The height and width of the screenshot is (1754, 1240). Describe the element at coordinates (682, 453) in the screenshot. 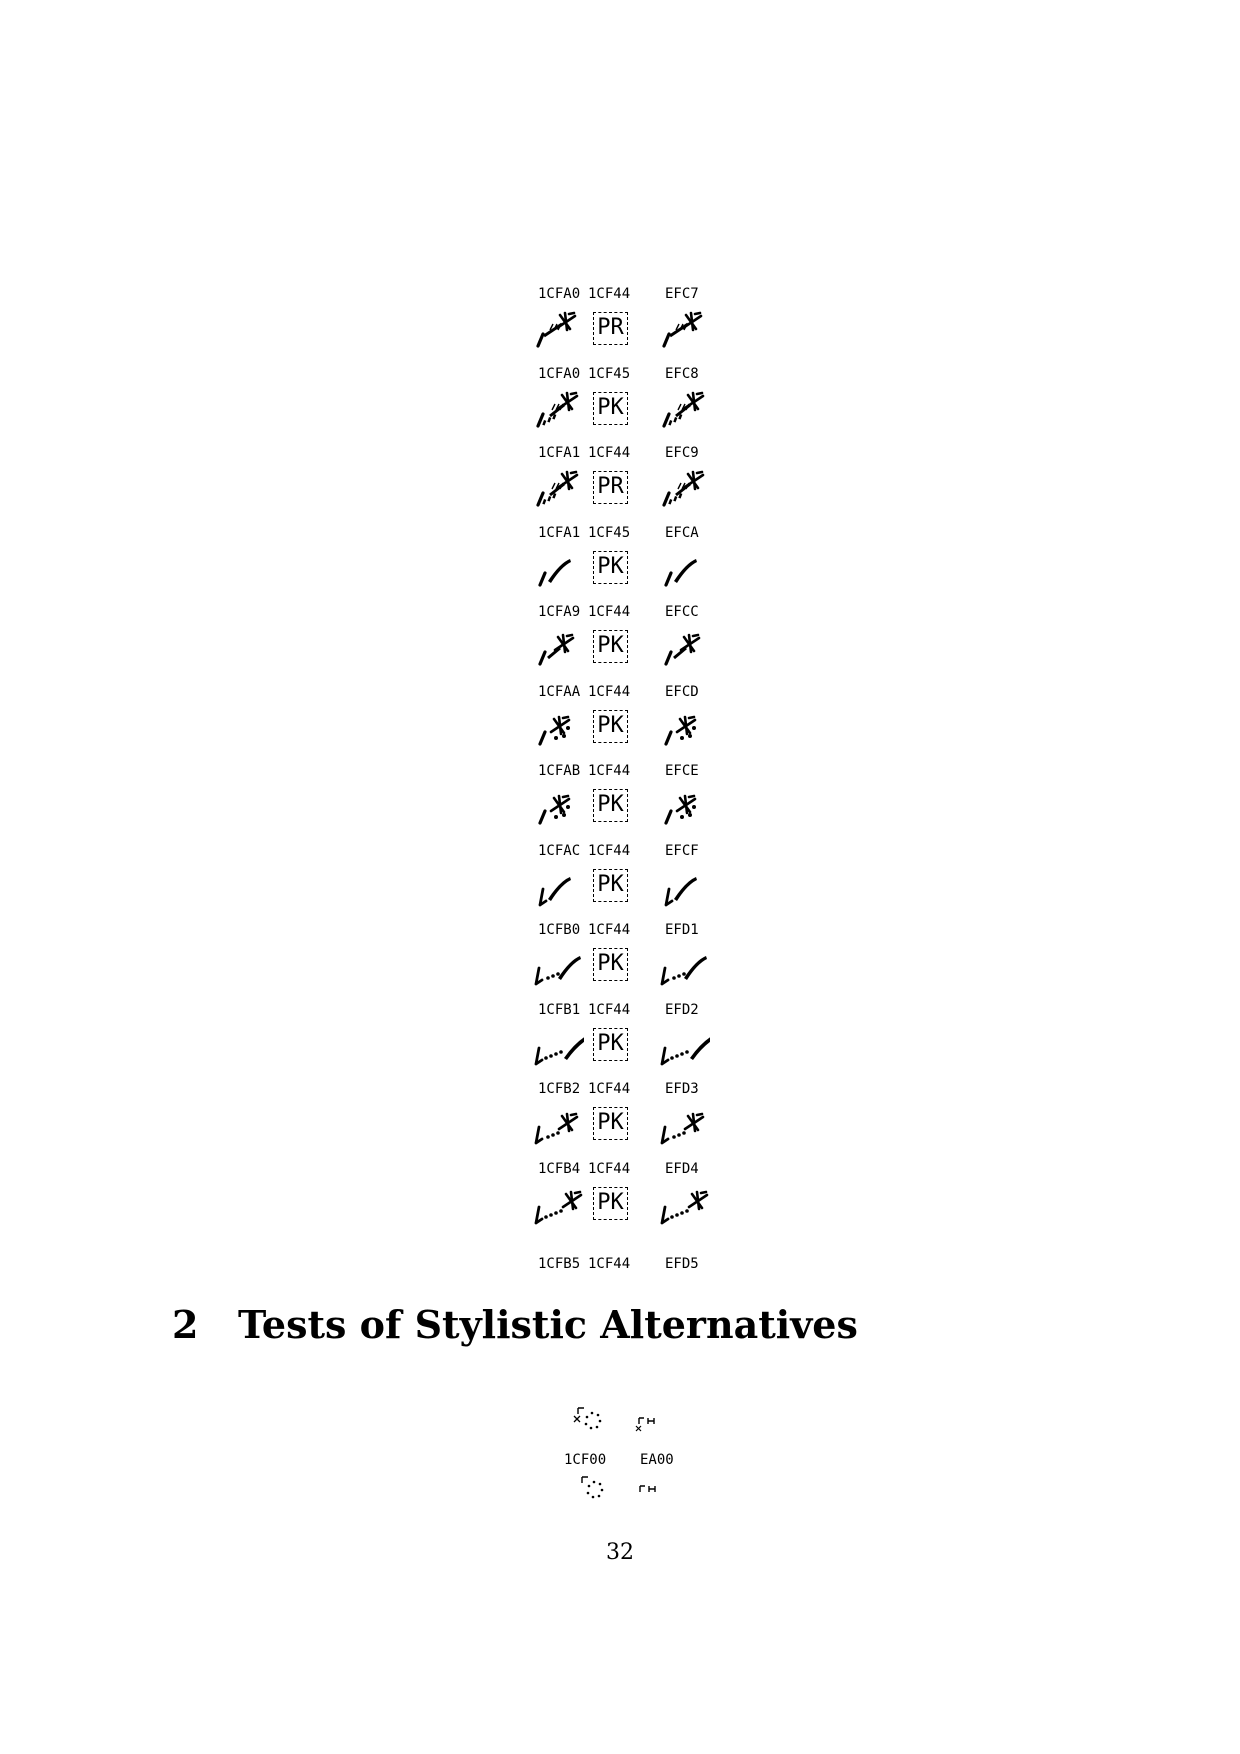

I see `code-cell: EFC9` at that location.